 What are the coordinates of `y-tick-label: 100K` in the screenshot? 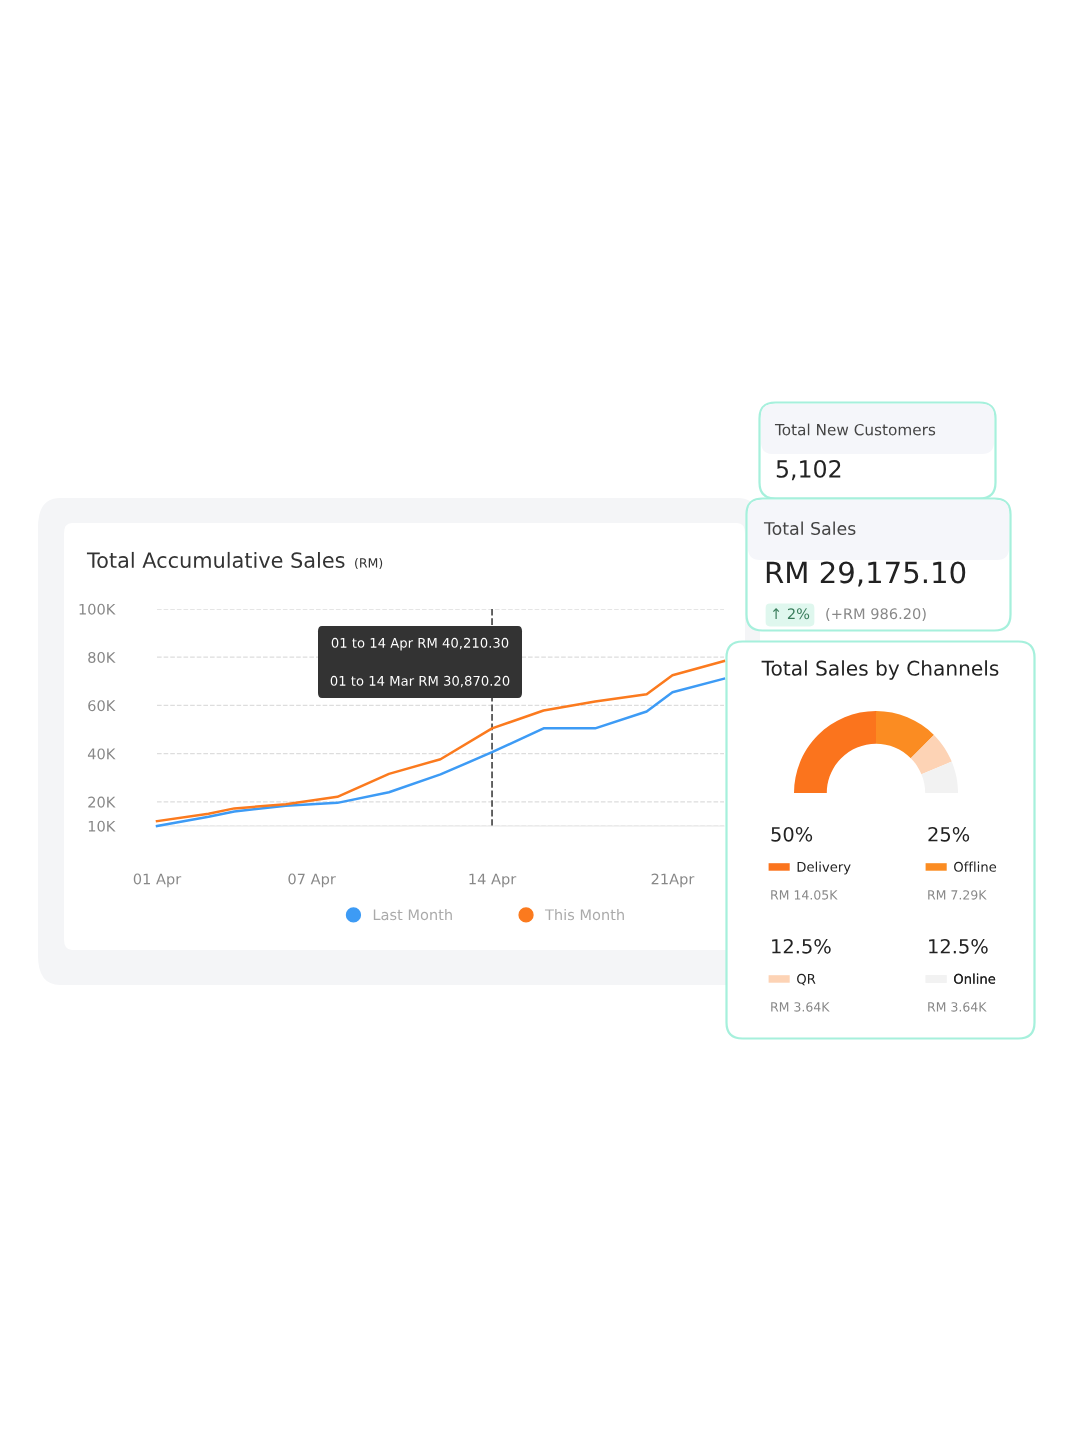 It's located at (97, 609).